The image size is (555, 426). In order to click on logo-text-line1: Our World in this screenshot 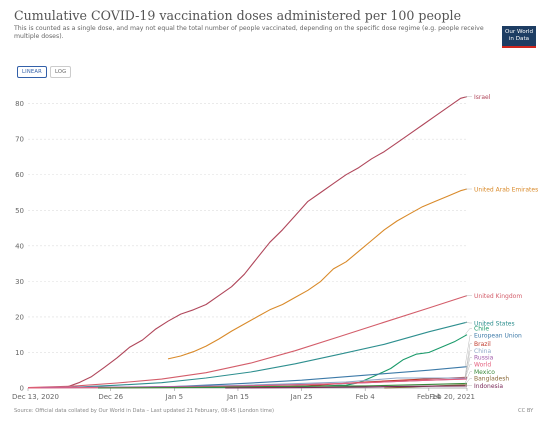, I will do `click(519, 32)`.